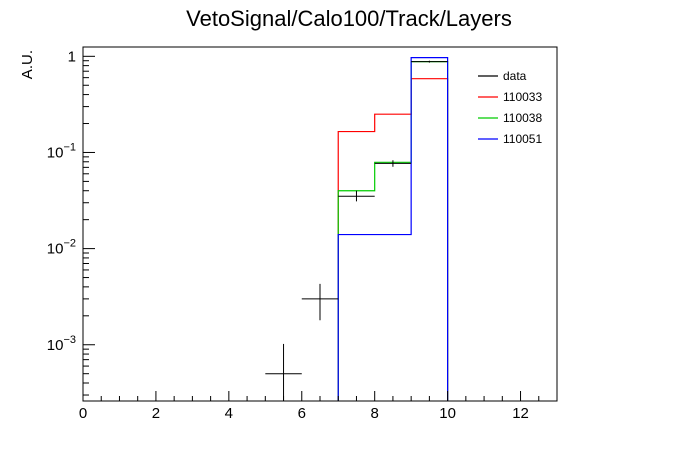  I want to click on legend-label: 110051, so click(522, 139).